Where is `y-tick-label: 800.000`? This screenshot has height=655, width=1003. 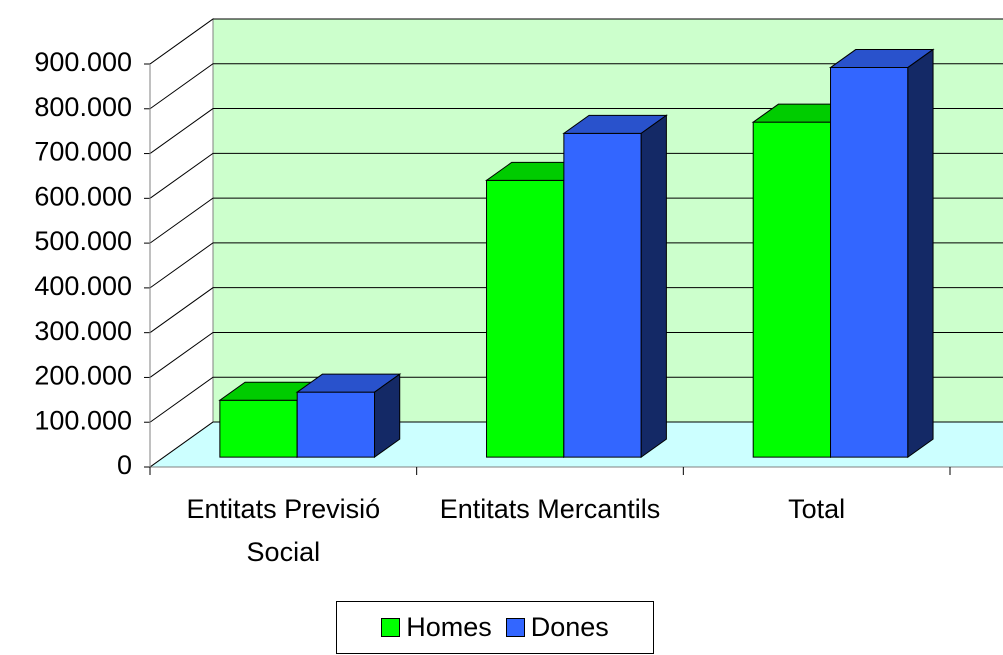 y-tick-label: 800.000 is located at coordinates (83, 107).